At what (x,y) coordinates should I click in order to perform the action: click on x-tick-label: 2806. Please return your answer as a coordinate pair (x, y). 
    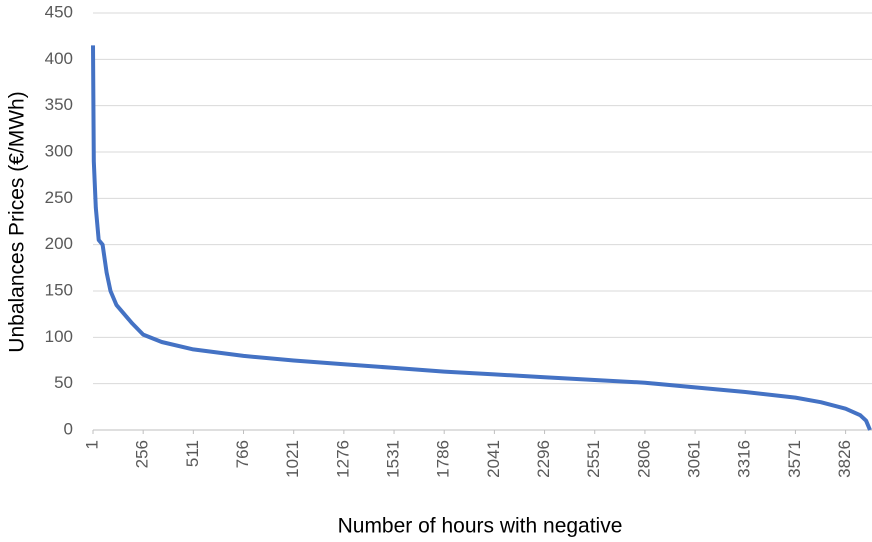
    Looking at the image, I should click on (643, 459).